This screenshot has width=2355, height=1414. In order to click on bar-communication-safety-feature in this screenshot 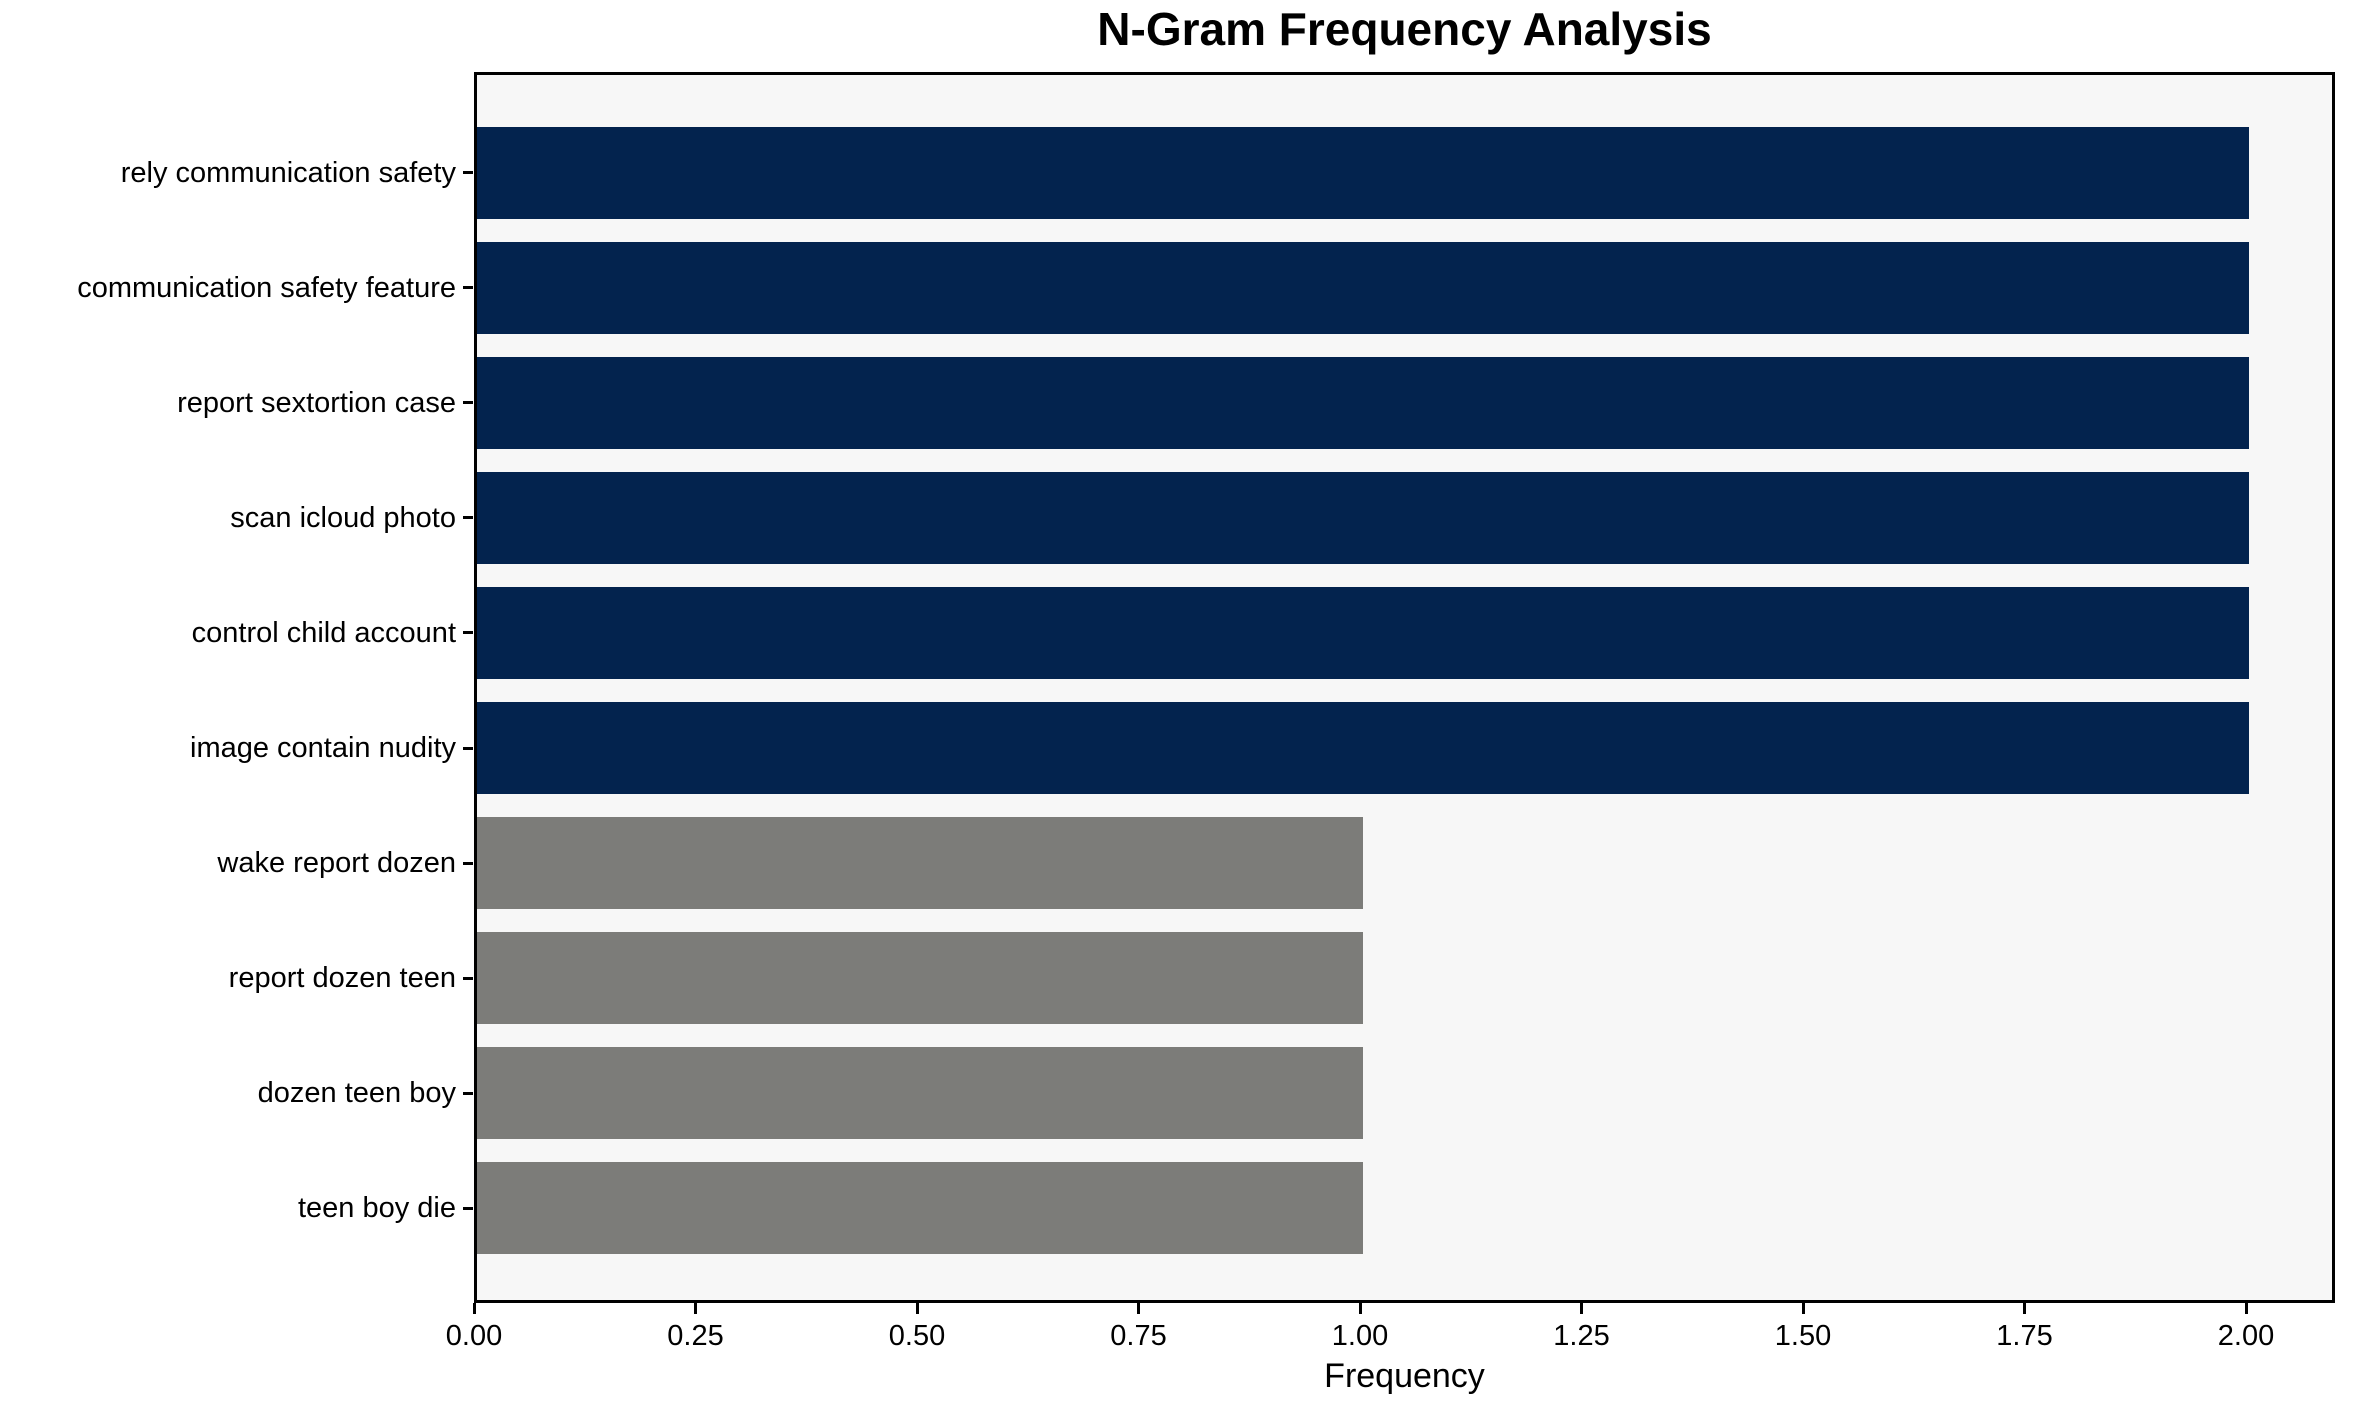, I will do `click(1363, 287)`.